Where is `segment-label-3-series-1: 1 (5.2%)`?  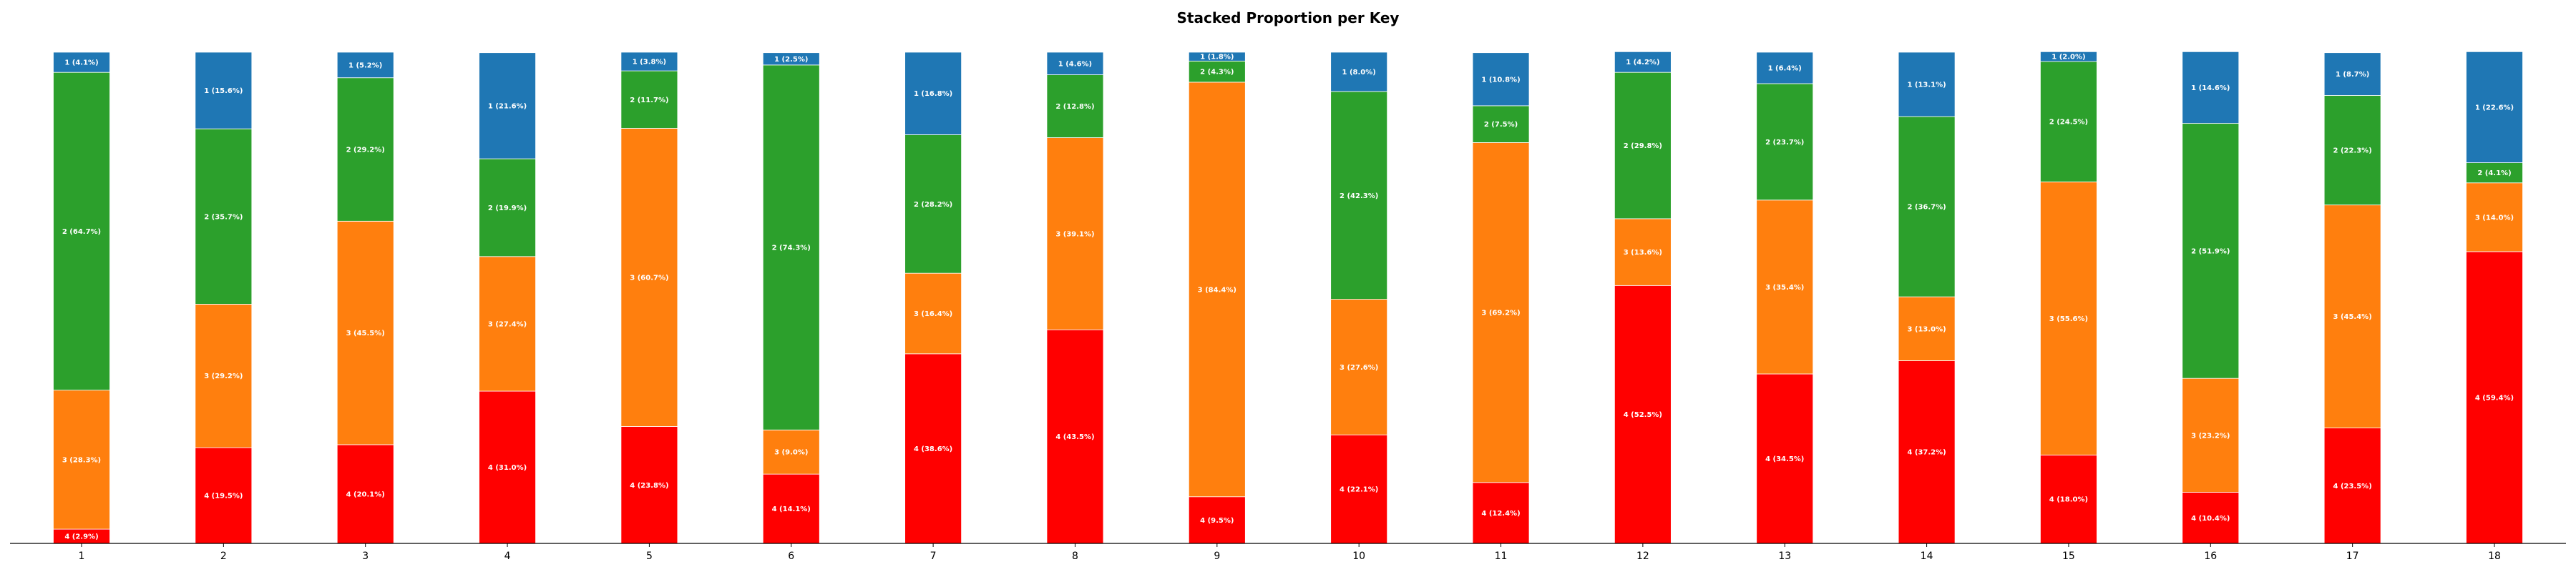 segment-label-3-series-1: 1 (5.2%) is located at coordinates (365, 65).